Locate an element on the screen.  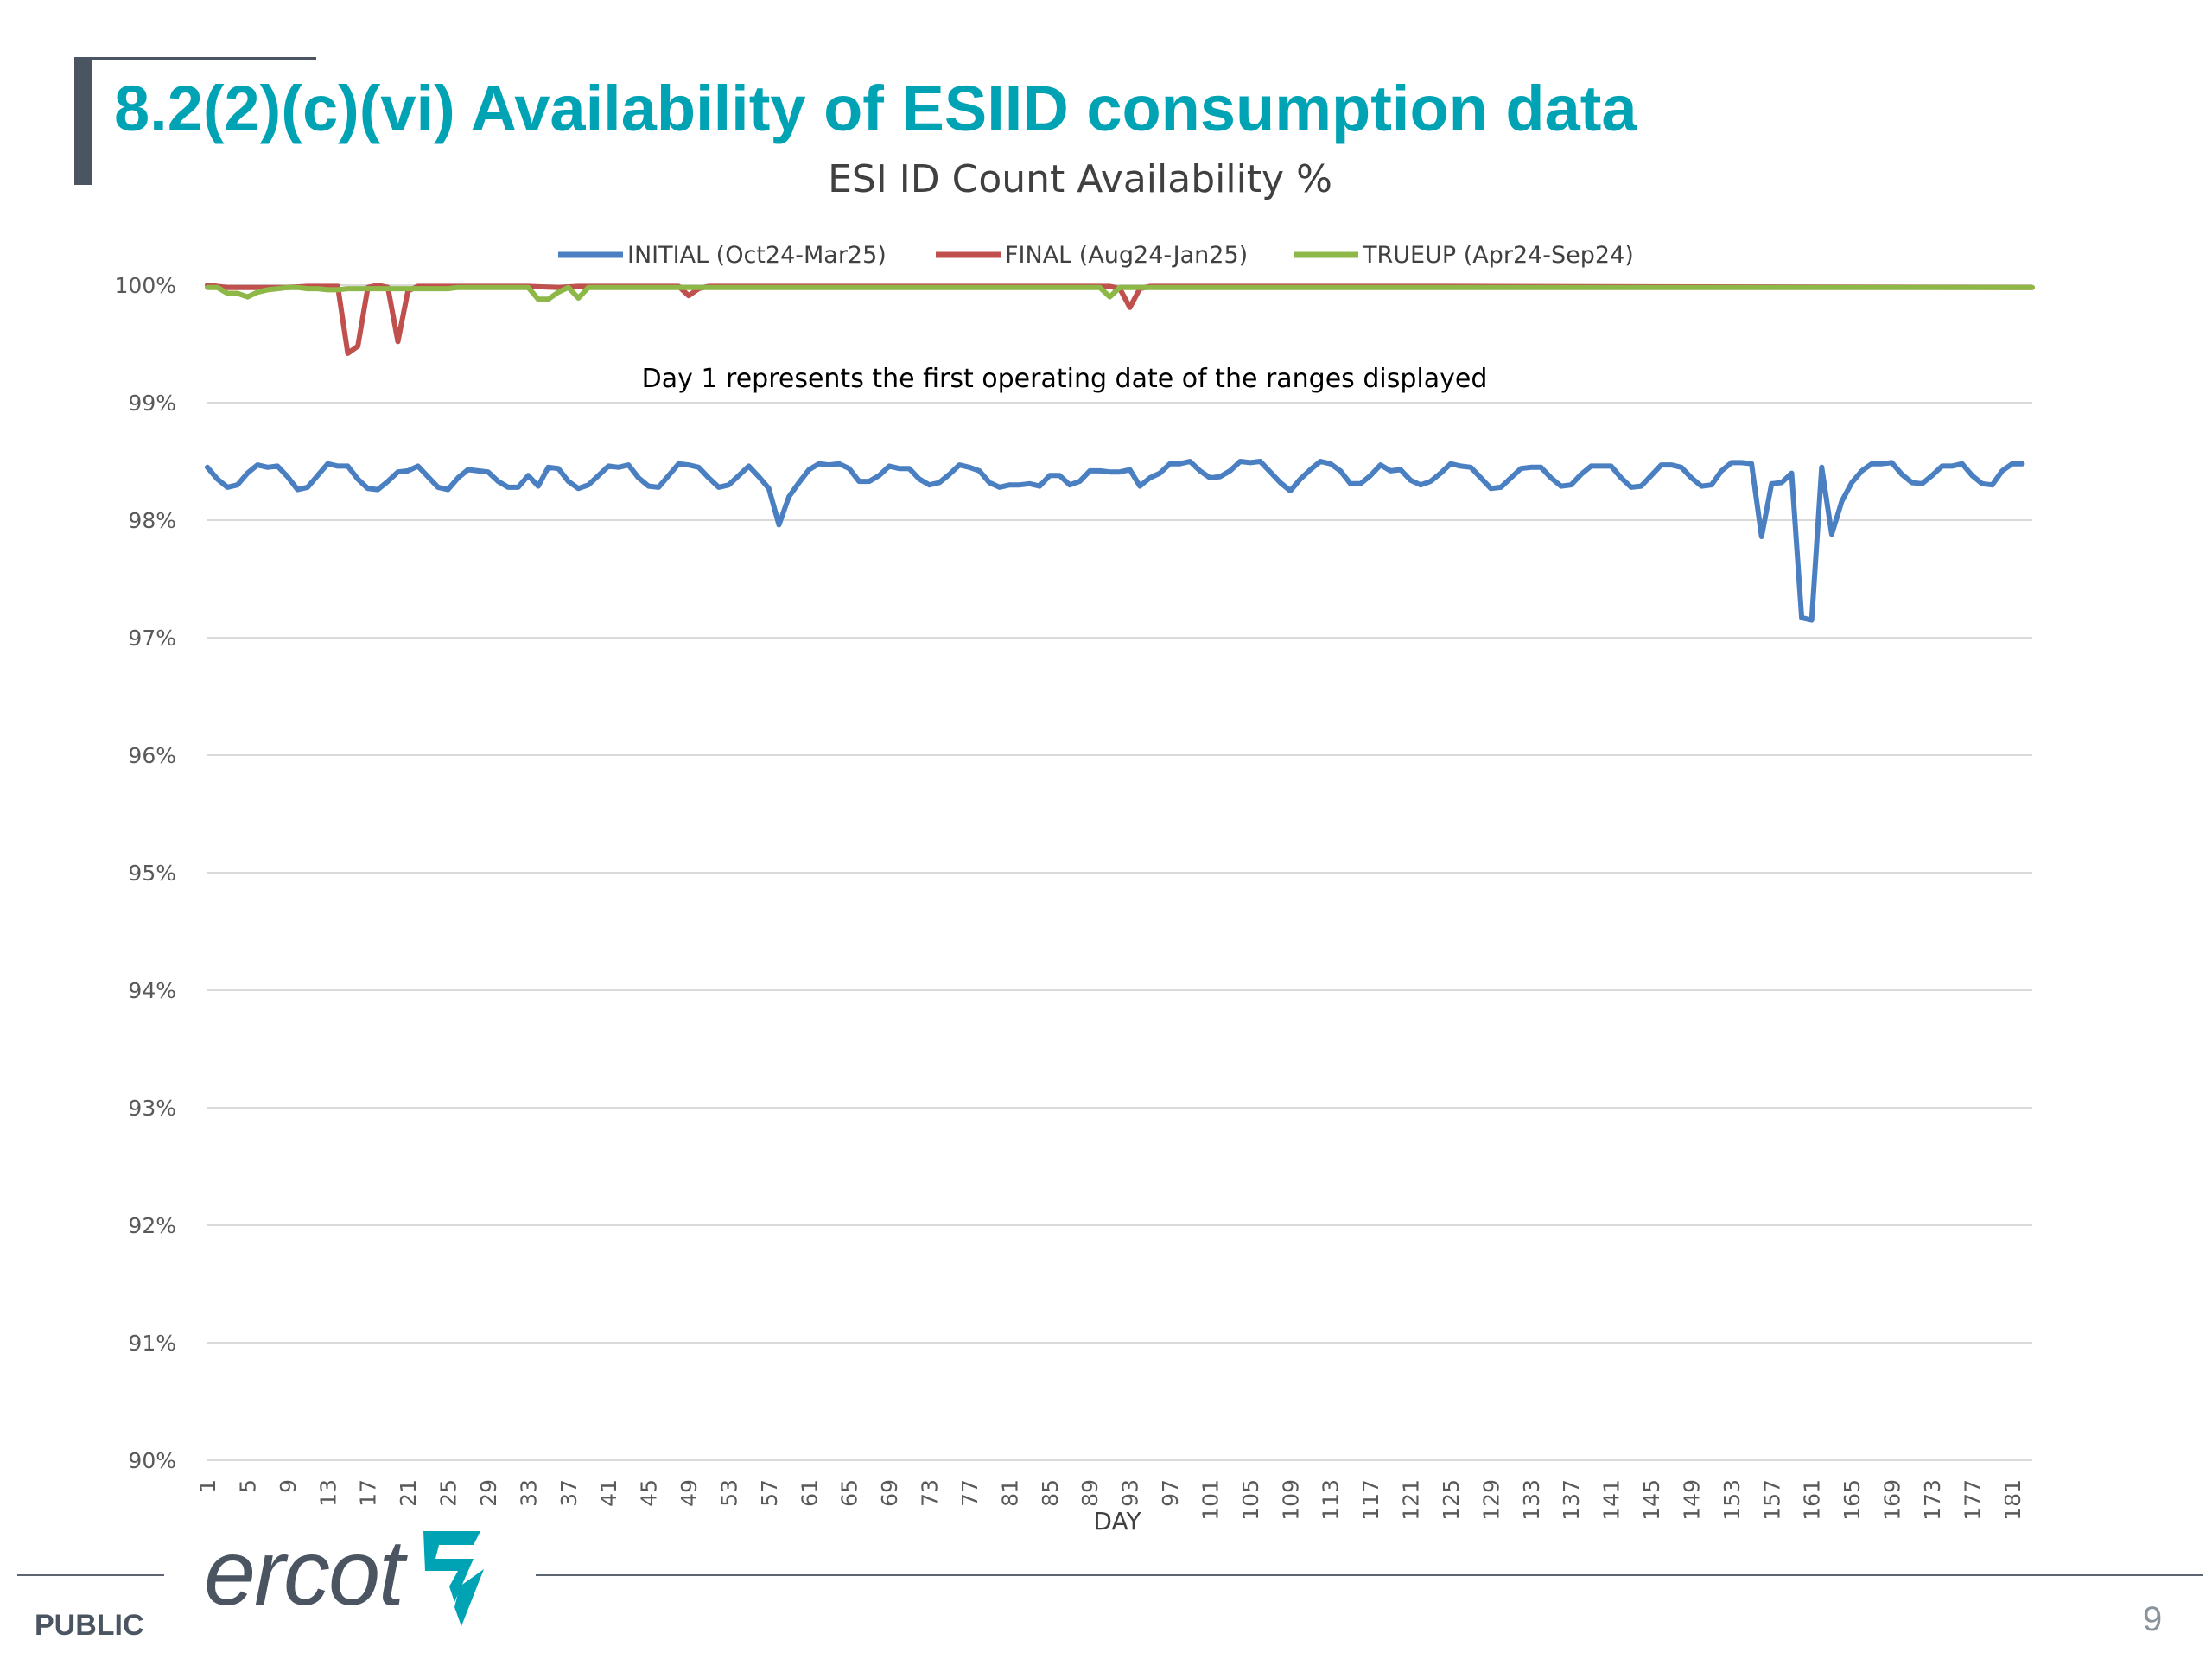
y-tick-label: 92% is located at coordinates (152, 1225).